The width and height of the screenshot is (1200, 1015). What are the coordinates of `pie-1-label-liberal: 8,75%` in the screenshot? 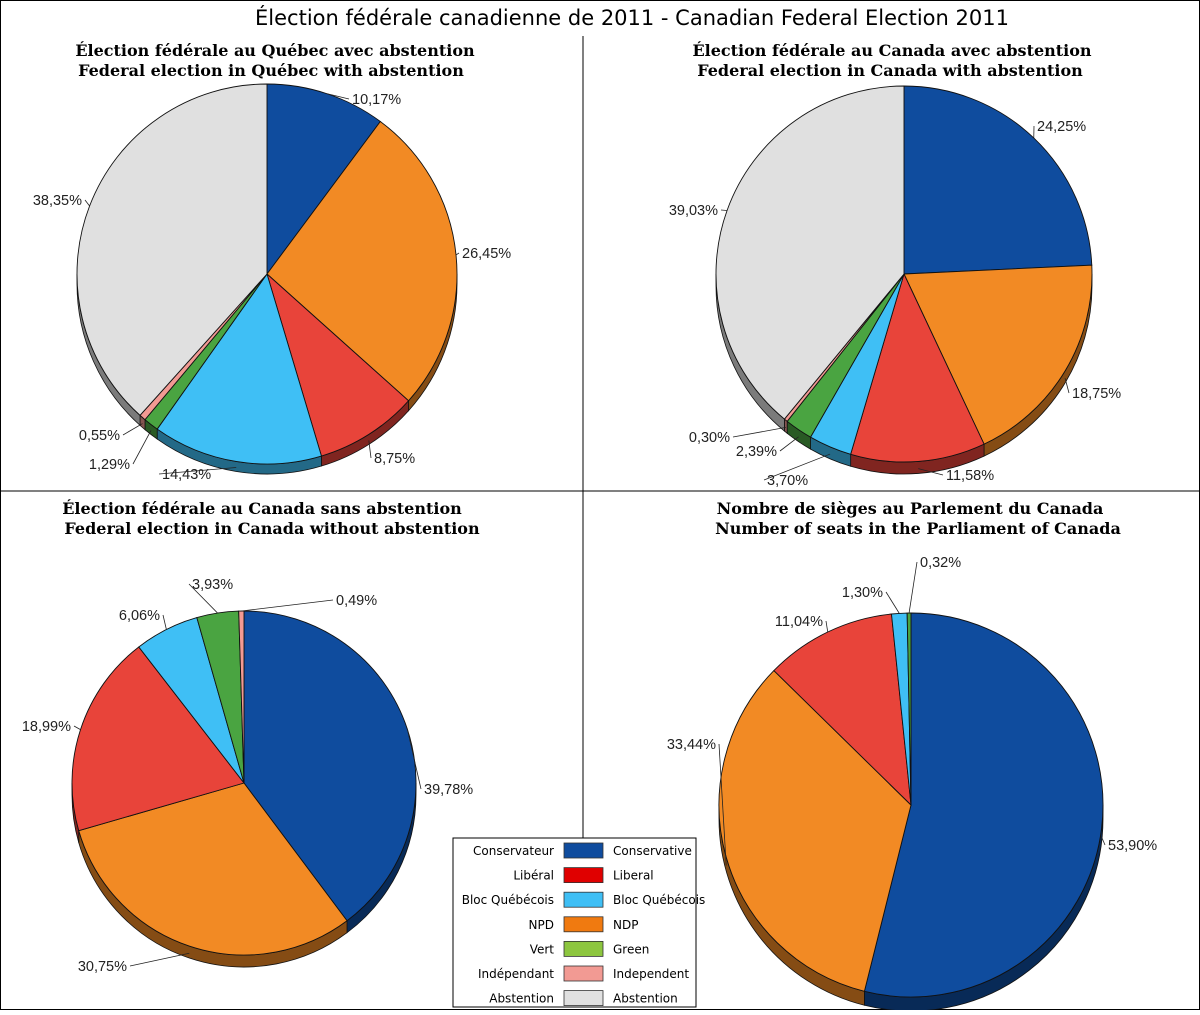 It's located at (394, 459).